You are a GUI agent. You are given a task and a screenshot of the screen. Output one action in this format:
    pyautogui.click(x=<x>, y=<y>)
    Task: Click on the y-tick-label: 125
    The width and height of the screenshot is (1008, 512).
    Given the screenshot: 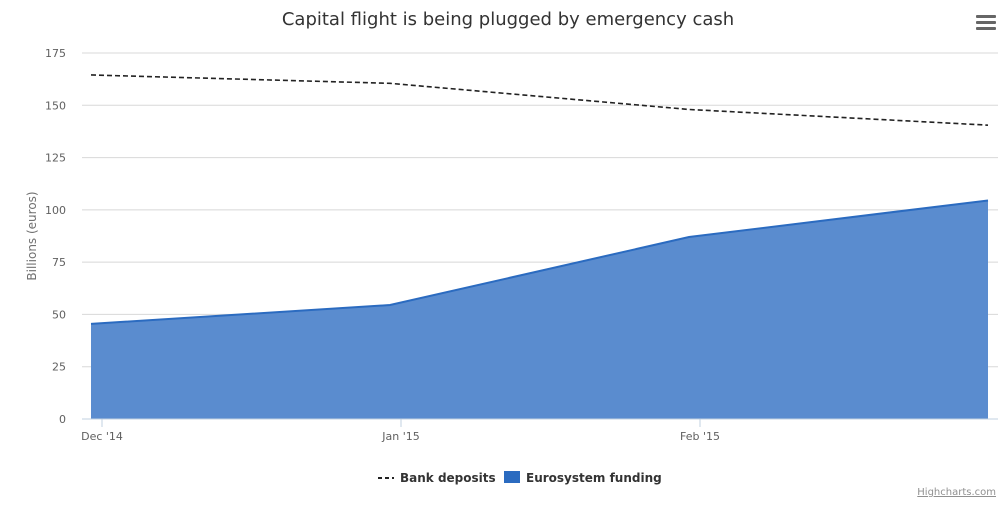 What is the action you would take?
    pyautogui.click(x=55, y=158)
    